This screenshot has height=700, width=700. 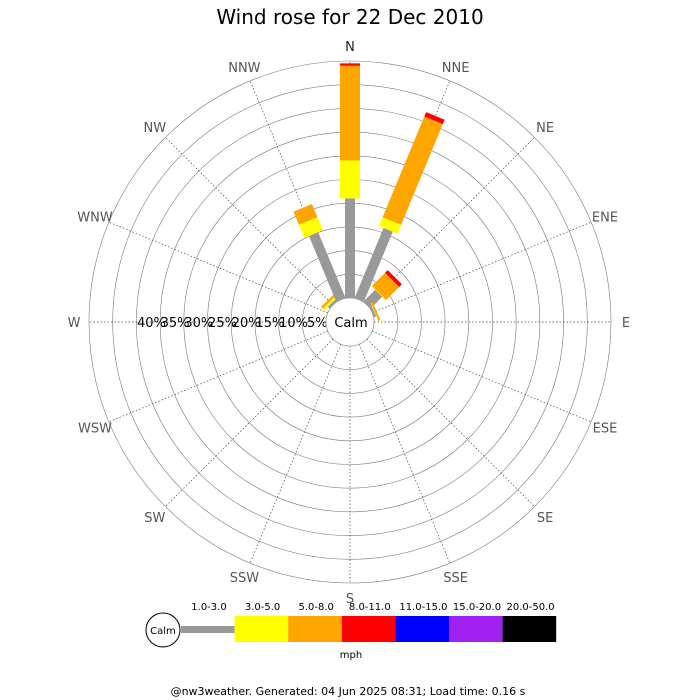 What do you see at coordinates (423, 607) in the screenshot?
I see `legend-label-11.0-15.0: 11.0-15.0` at bounding box center [423, 607].